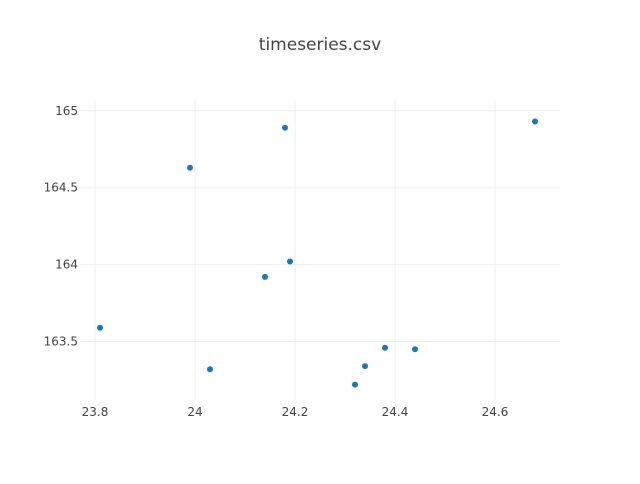 This screenshot has height=484, width=640. I want to click on y-tick-label: 165, so click(66, 111).